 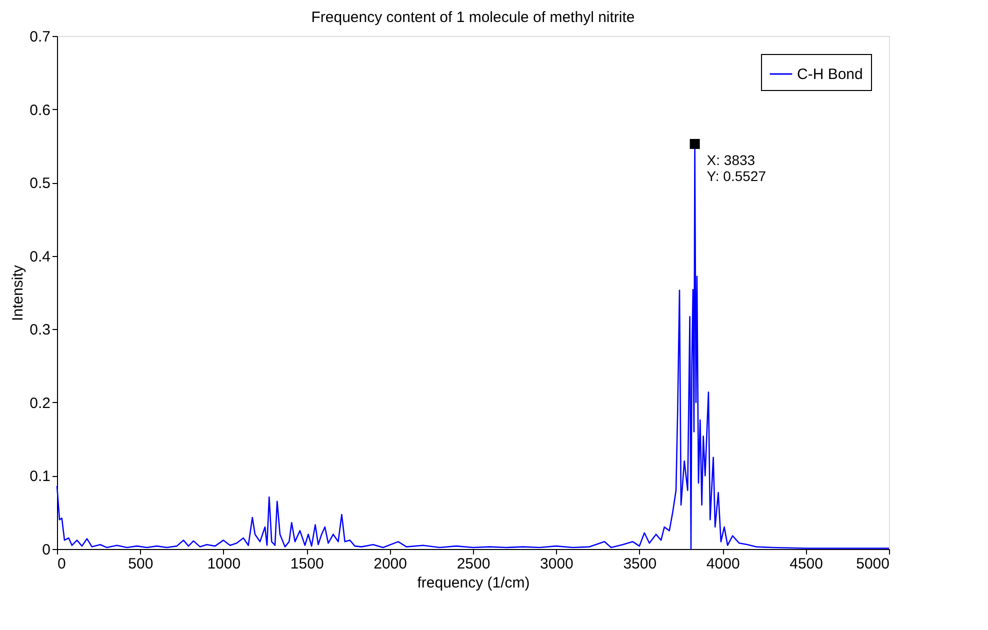 I want to click on y-tick-label: 0.6, so click(x=40, y=110).